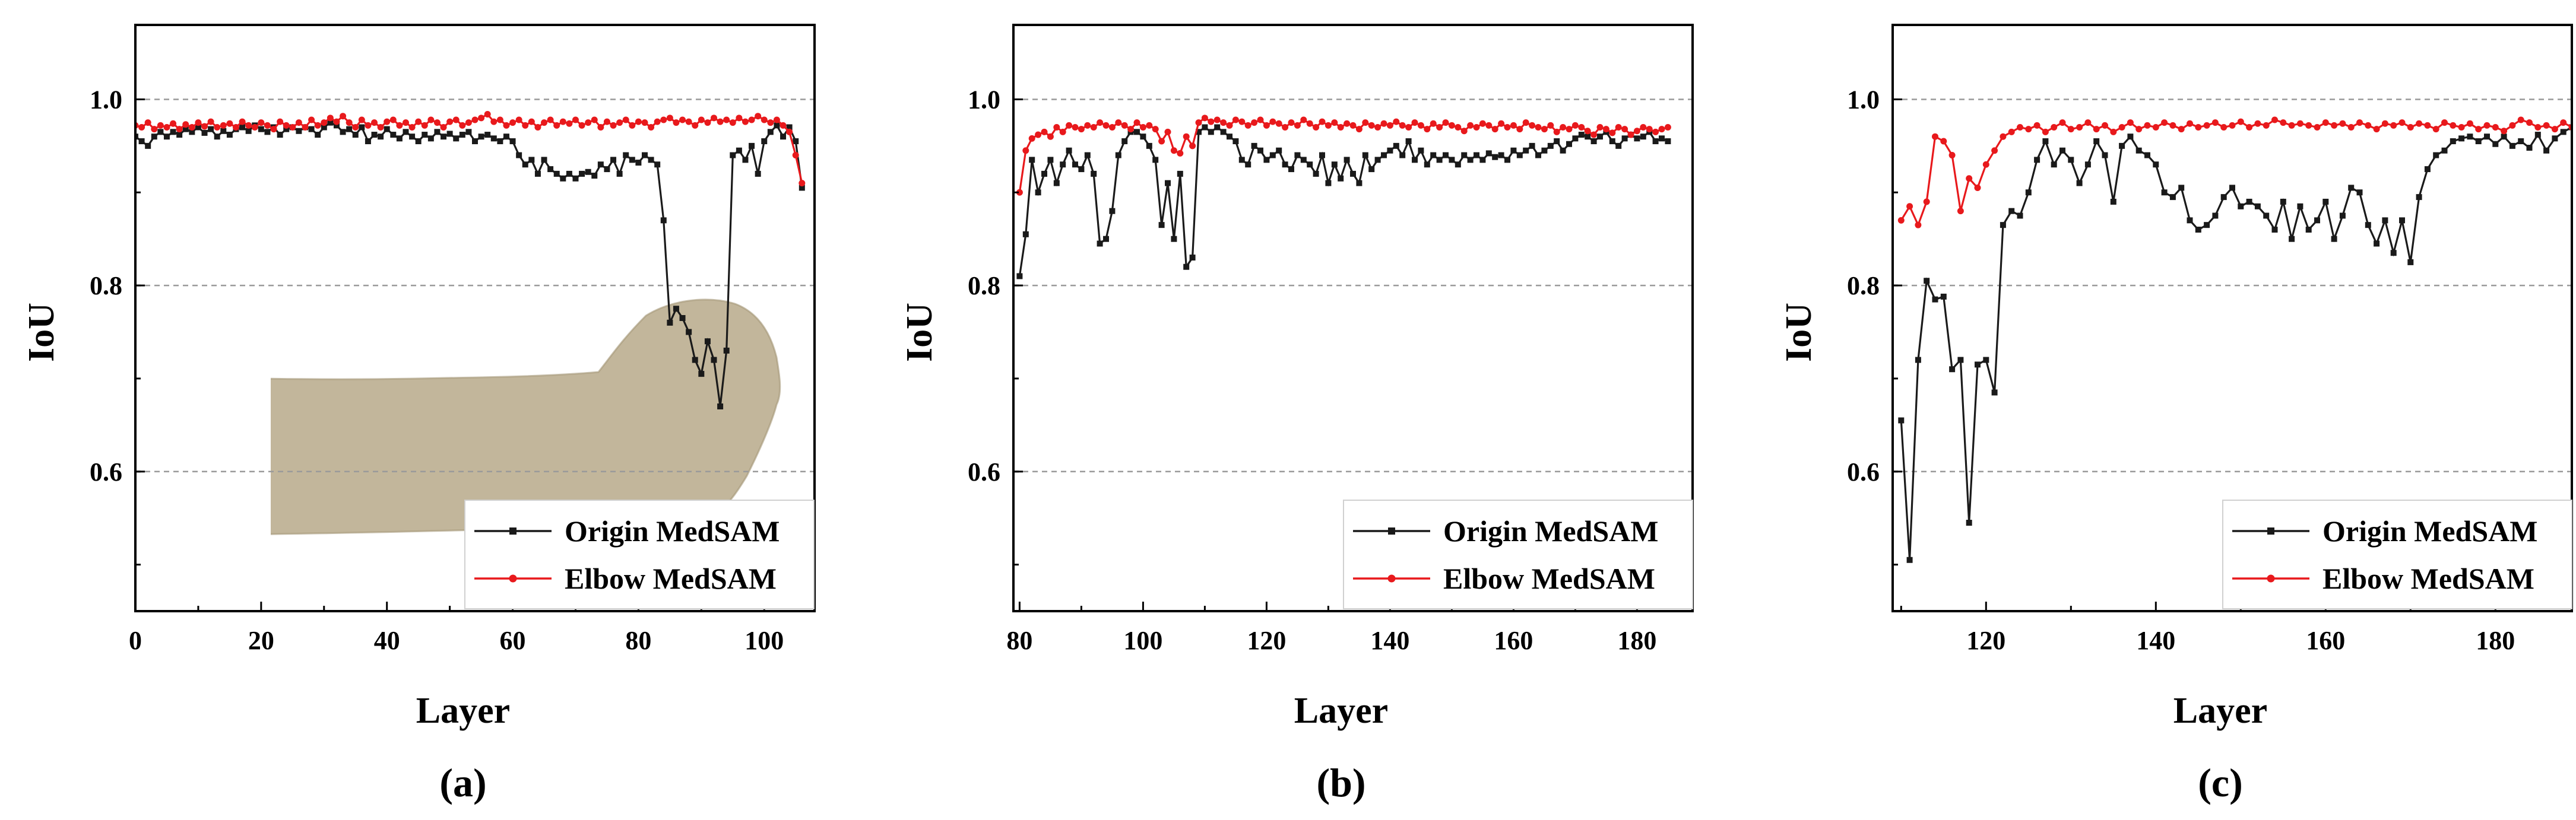  Describe the element at coordinates (41, 332) in the screenshot. I see `y-axis-label: IoU` at that location.